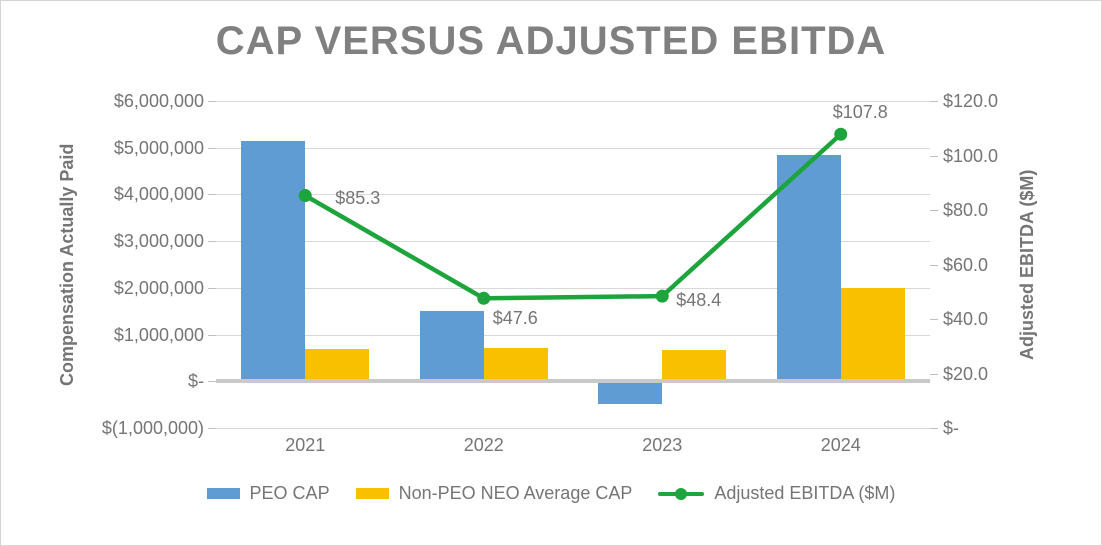 The height and width of the screenshot is (546, 1102). I want to click on left-axis-tick-label: $2,000,000, so click(158, 287).